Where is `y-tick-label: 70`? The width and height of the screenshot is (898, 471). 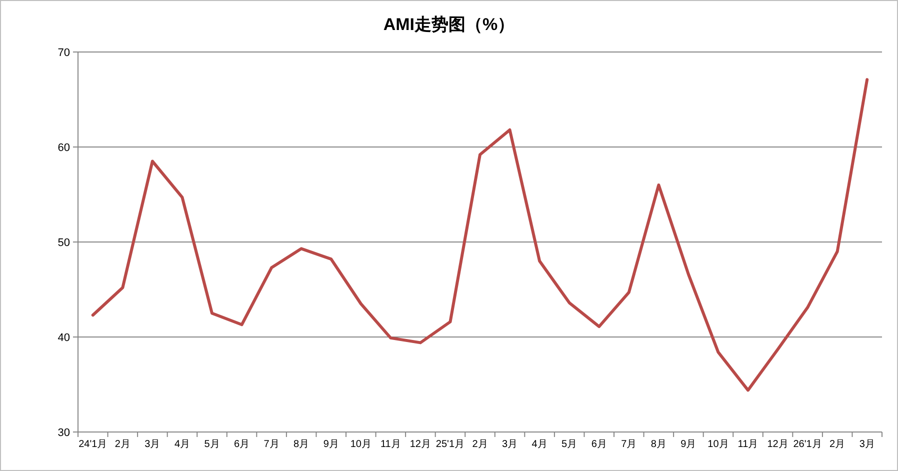 y-tick-label: 70 is located at coordinates (64, 53).